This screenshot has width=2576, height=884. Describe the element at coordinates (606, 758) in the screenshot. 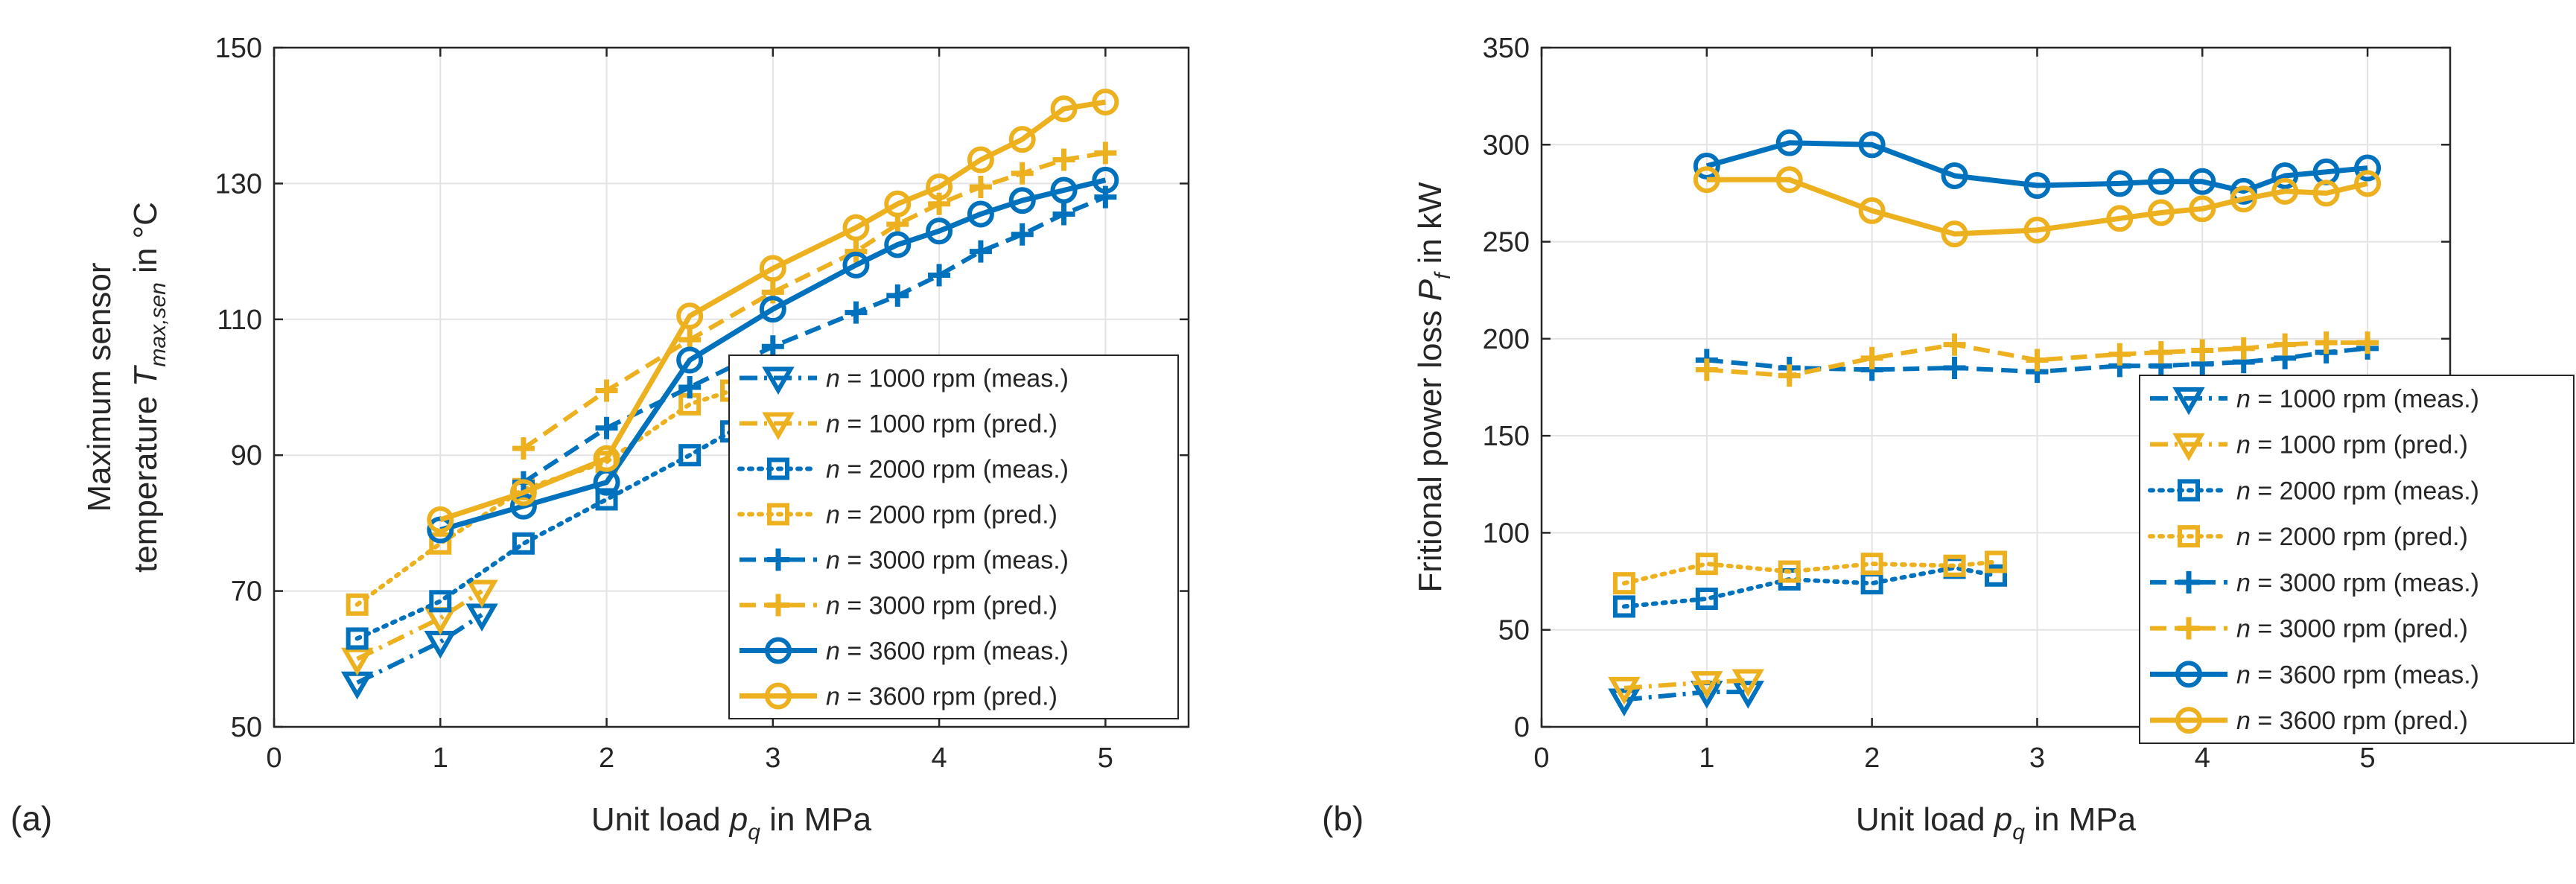

I see `x-tick-label: 2` at that location.